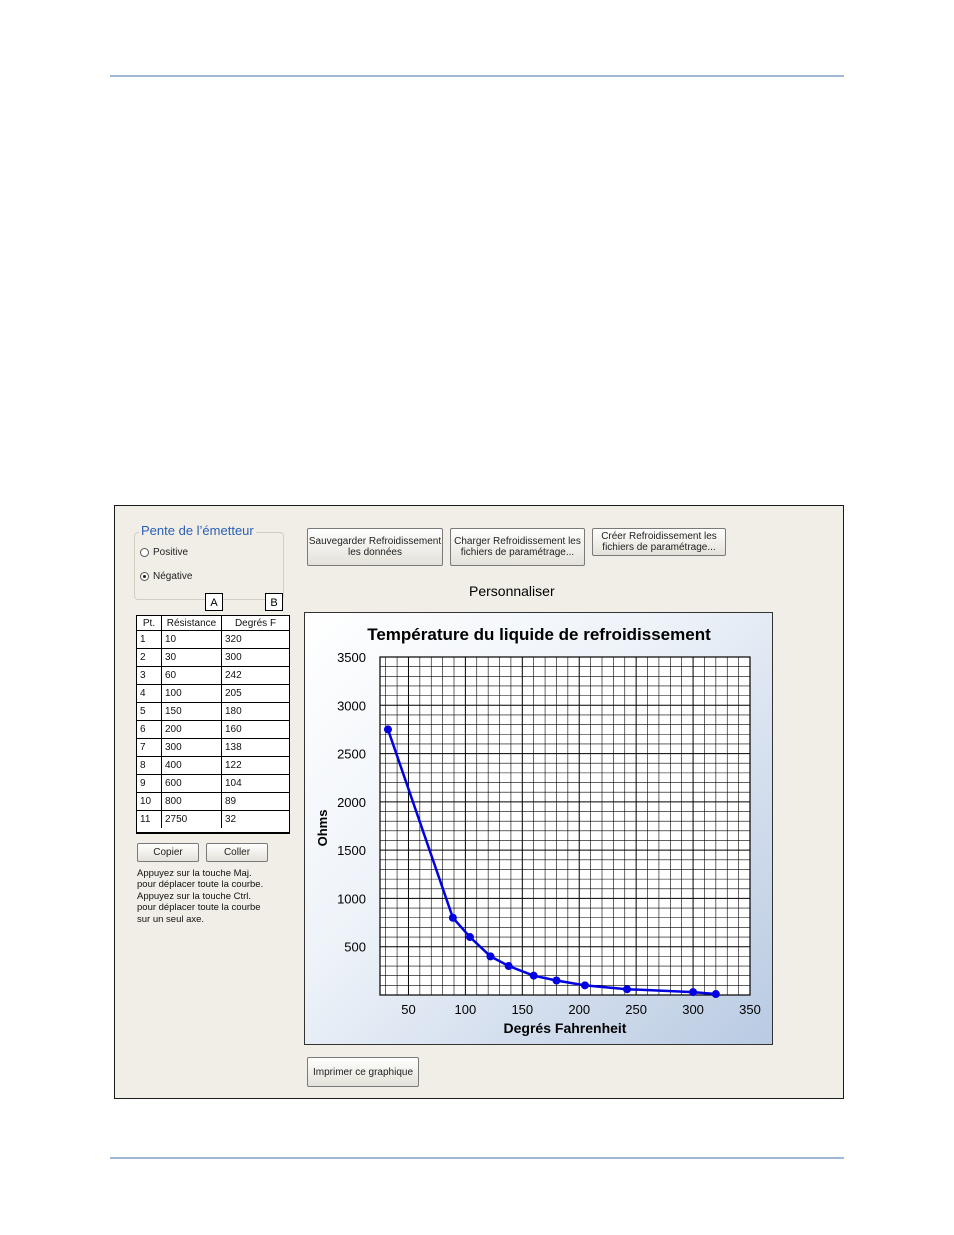  What do you see at coordinates (512, 591) in the screenshot?
I see `customize-label: Personnaliser` at bounding box center [512, 591].